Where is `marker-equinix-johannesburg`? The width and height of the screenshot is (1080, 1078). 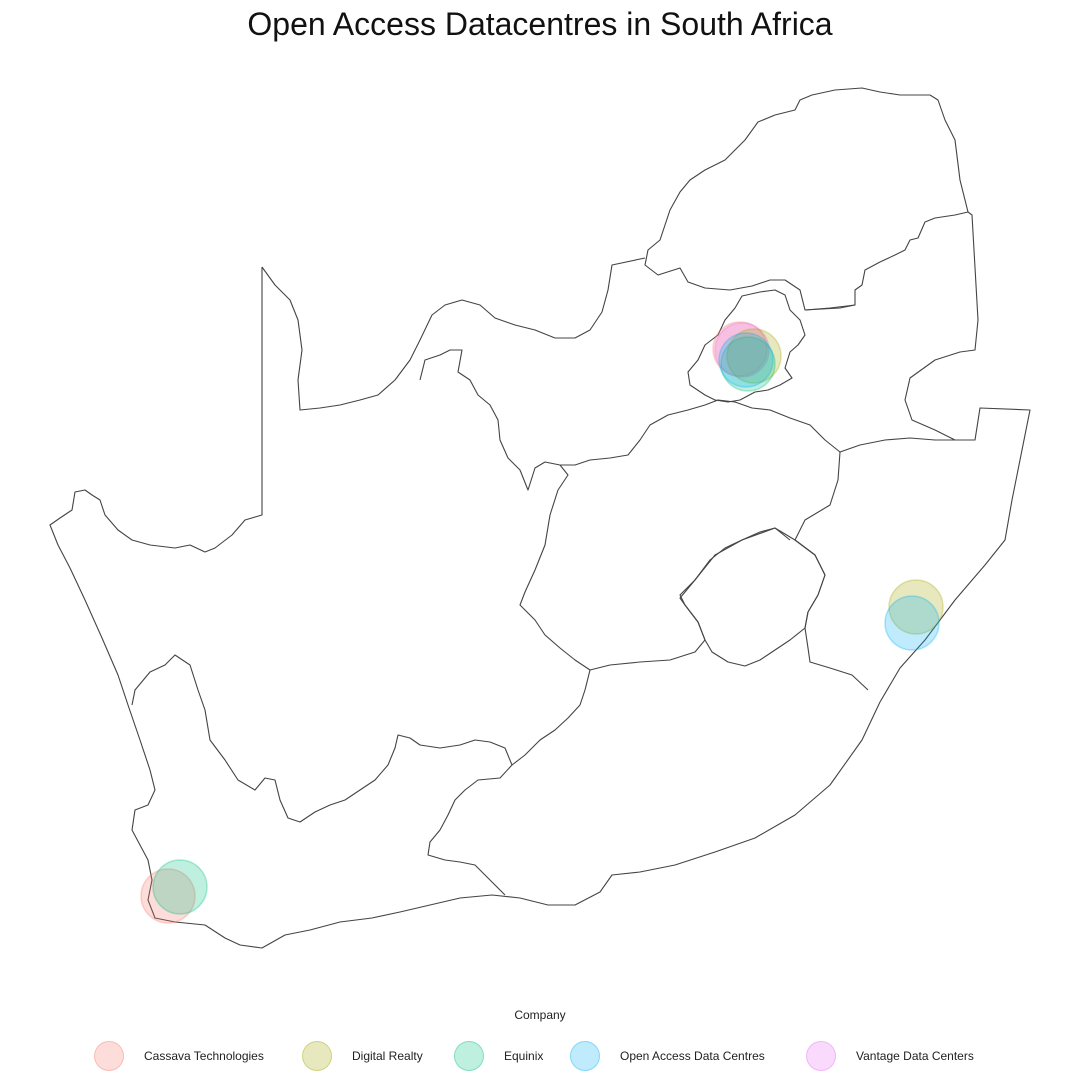 marker-equinix-johannesburg is located at coordinates (748, 364).